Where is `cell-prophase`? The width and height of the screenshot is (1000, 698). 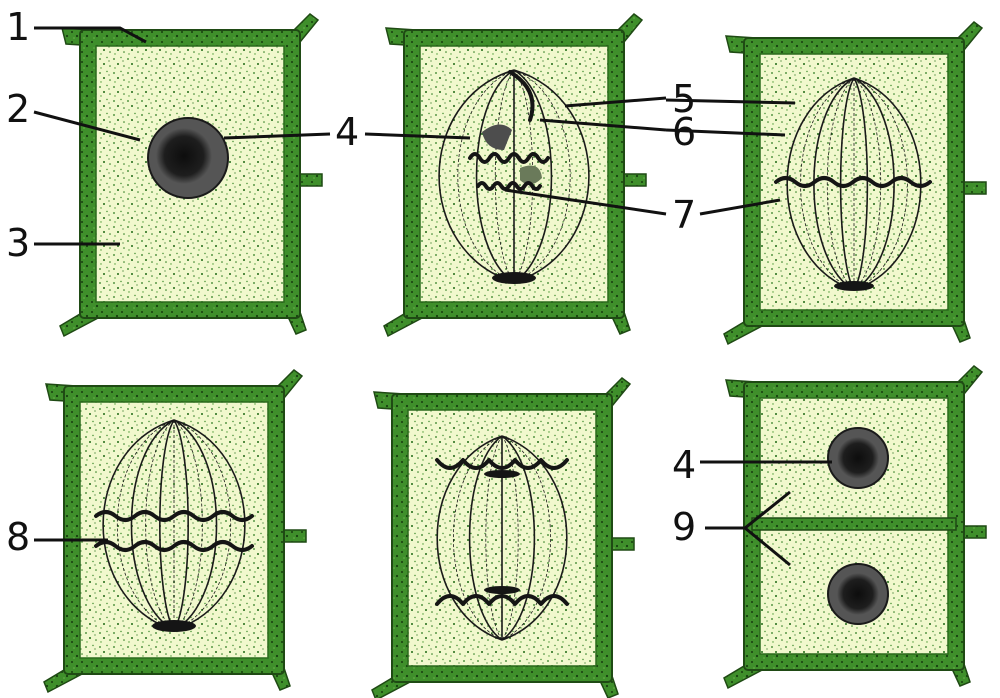 cell-prophase is located at coordinates (515, 175).